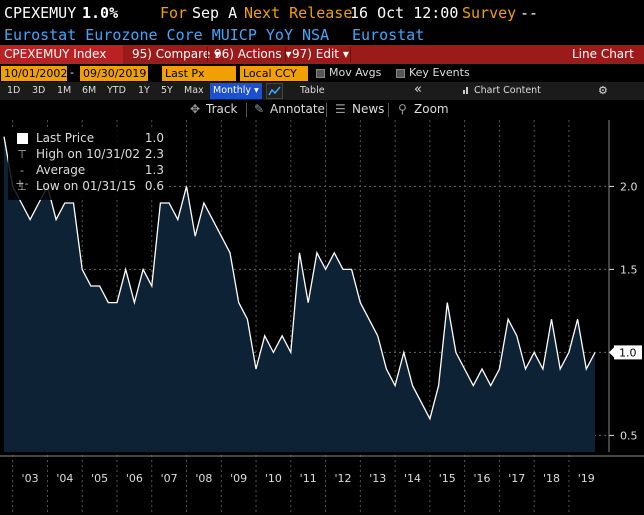  I want to click on x-tick-label: '10, so click(273, 478).